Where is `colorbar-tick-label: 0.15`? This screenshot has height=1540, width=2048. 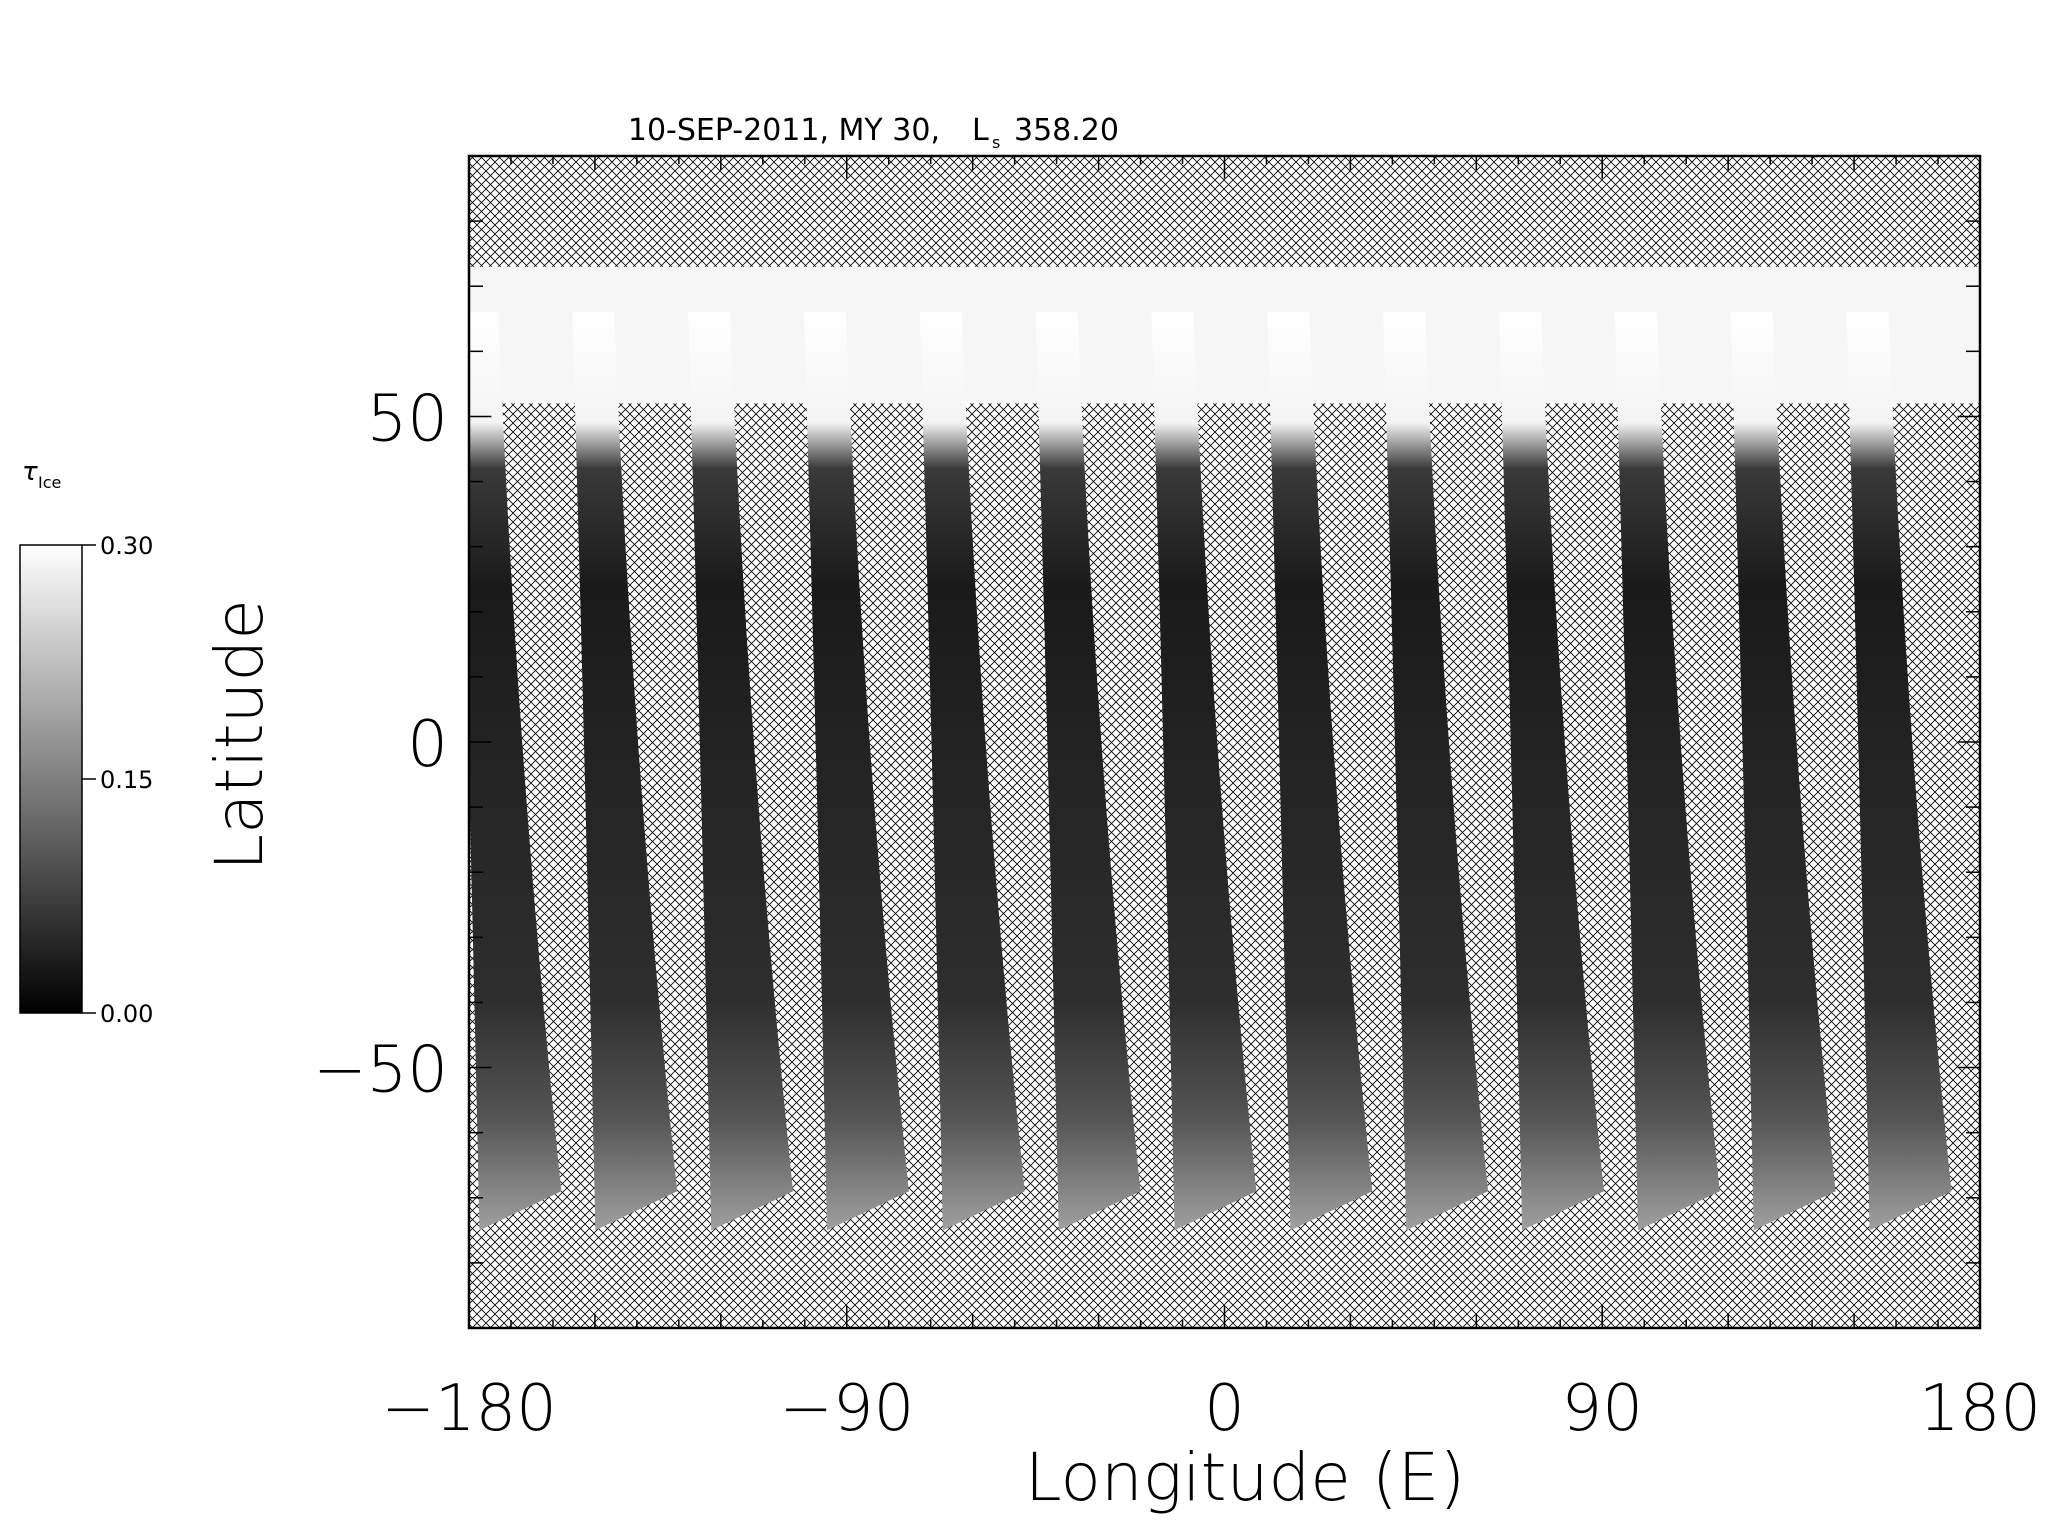 colorbar-tick-label: 0.15 is located at coordinates (126, 780).